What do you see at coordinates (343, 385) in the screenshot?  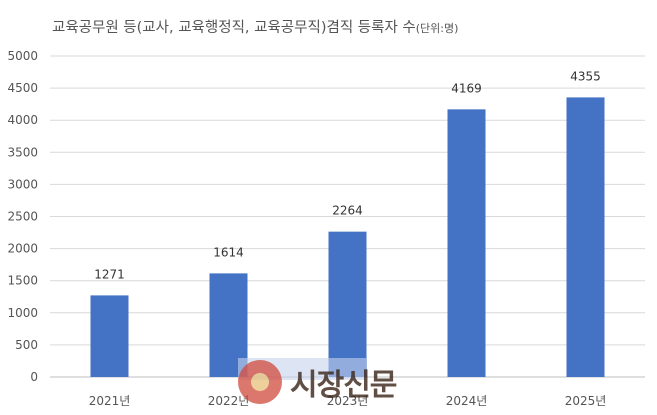 I see `watermark-brand: 시장신문` at bounding box center [343, 385].